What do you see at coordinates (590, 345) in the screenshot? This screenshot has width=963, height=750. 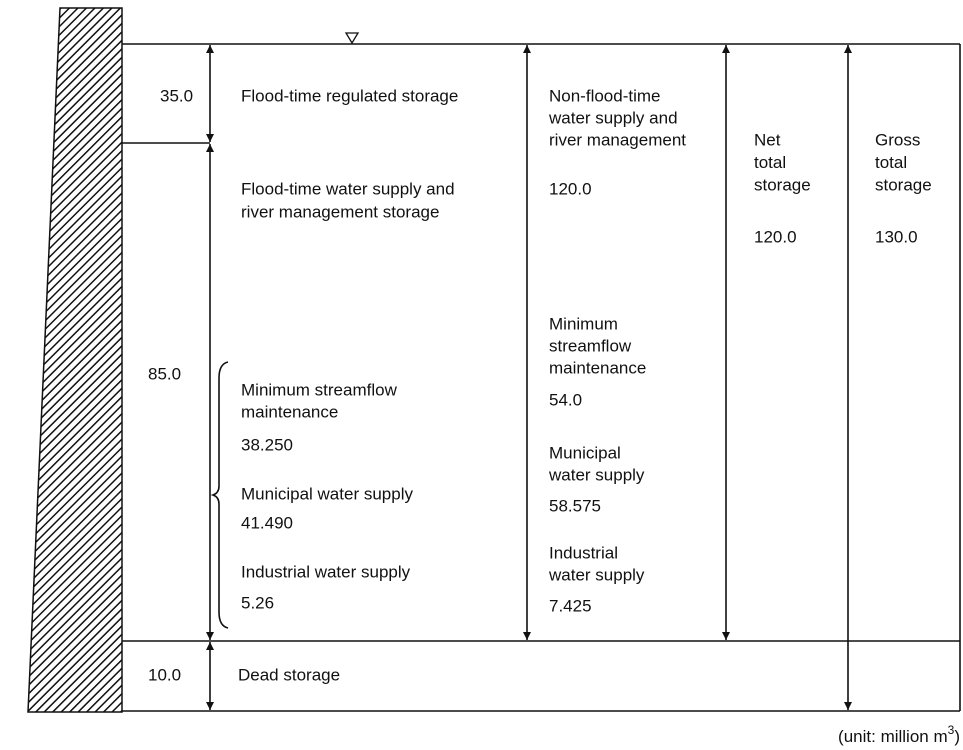 I see `item-label: streamflow` at bounding box center [590, 345].